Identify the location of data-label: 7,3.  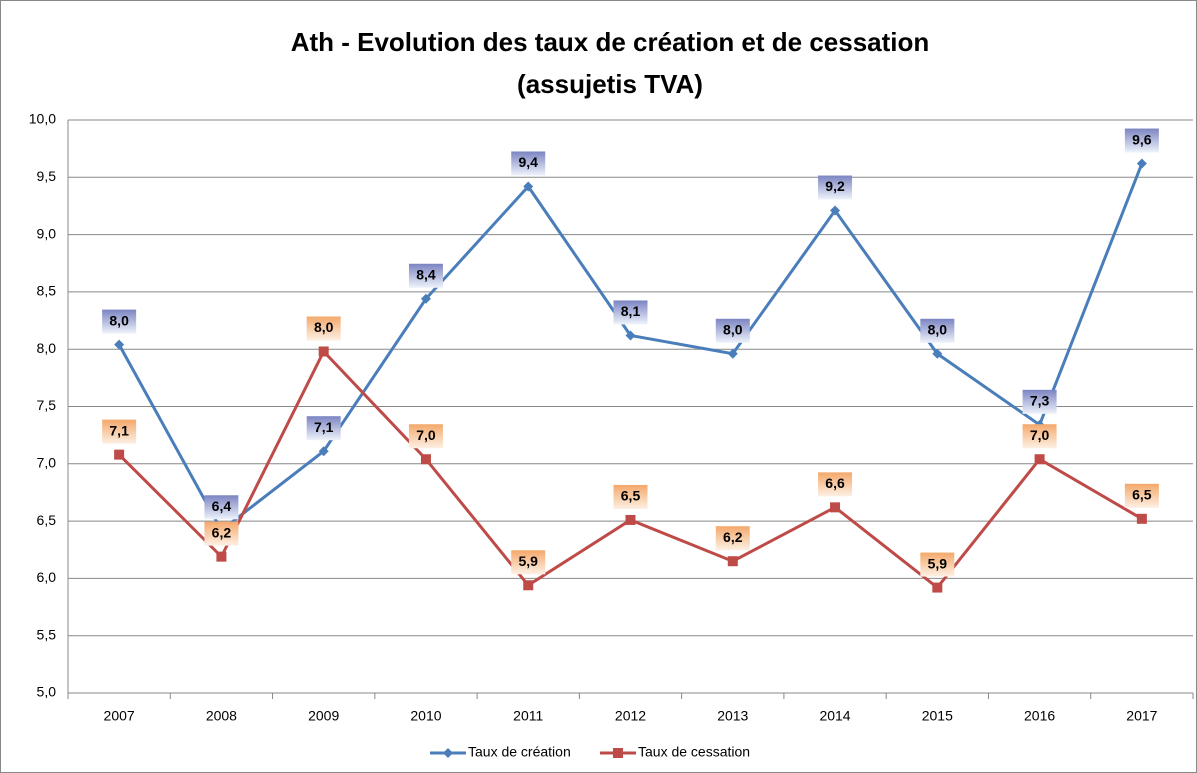
(1040, 401).